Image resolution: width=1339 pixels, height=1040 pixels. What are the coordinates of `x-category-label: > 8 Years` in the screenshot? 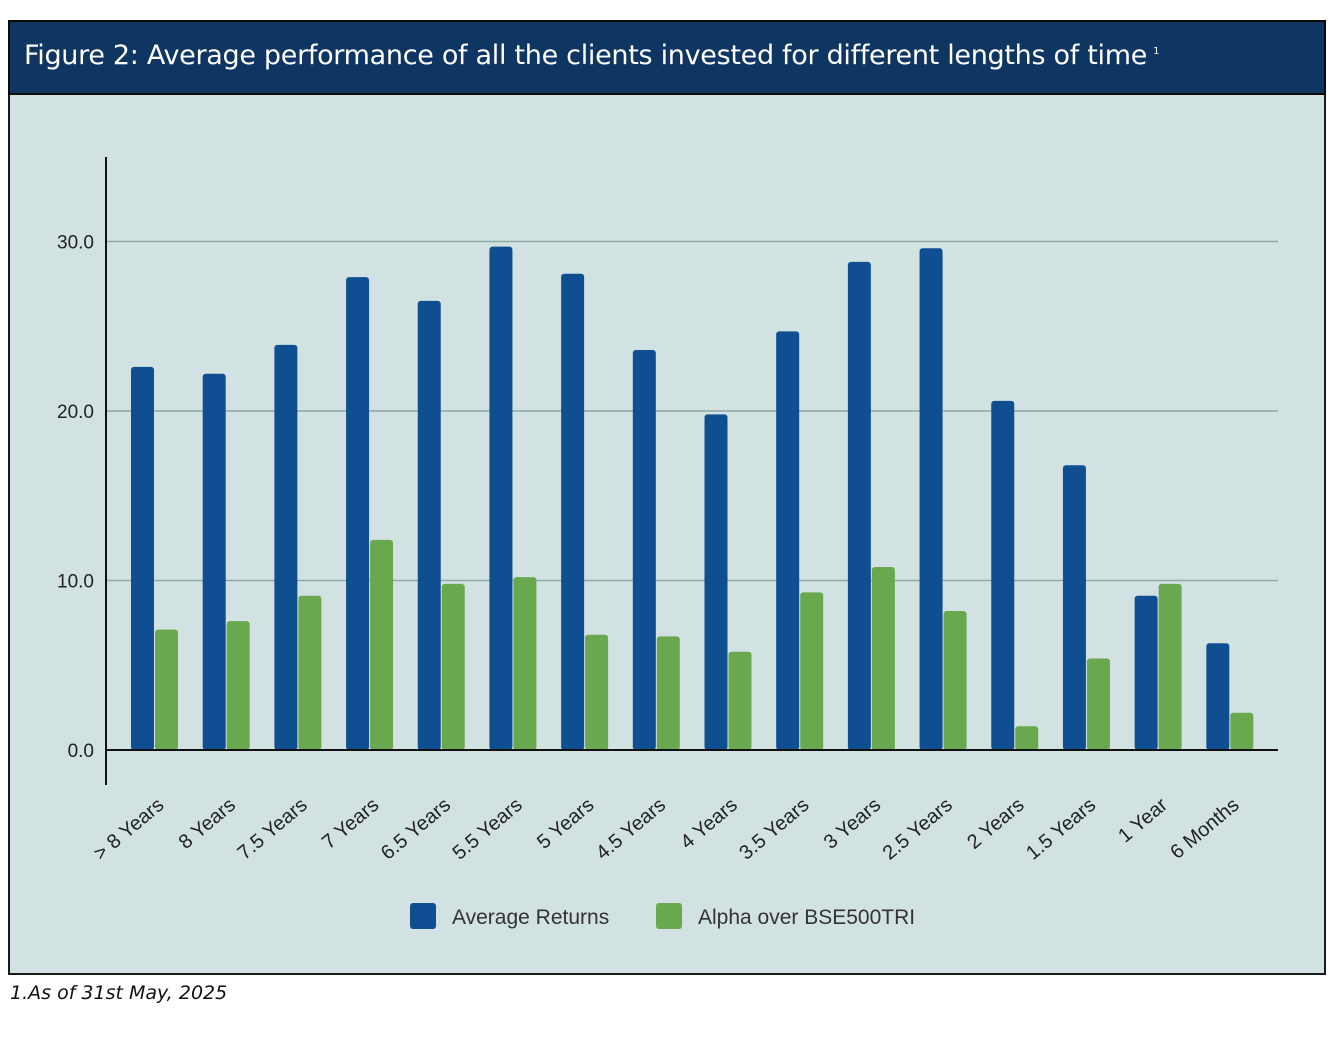 It's located at (129, 829).